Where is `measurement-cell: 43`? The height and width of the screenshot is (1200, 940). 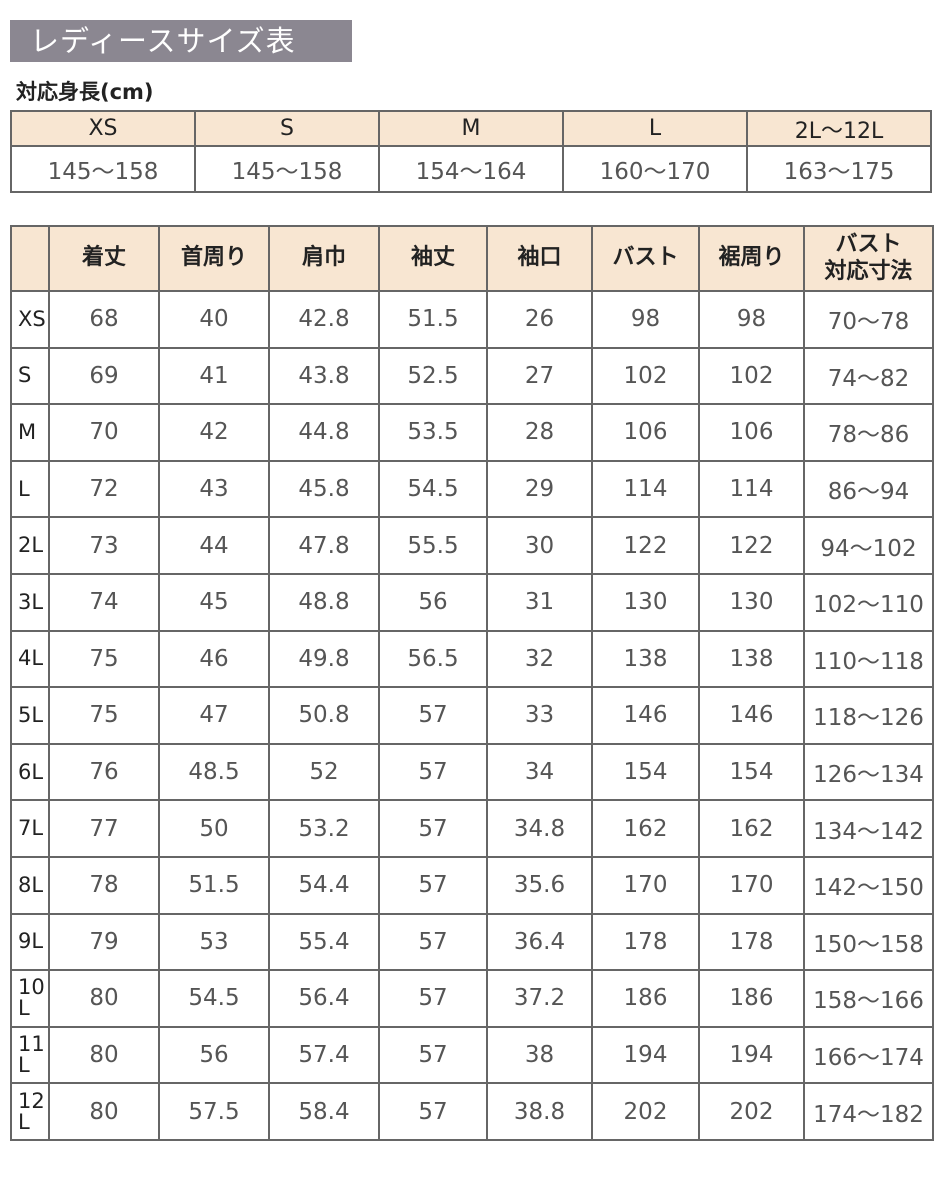 measurement-cell: 43 is located at coordinates (214, 489).